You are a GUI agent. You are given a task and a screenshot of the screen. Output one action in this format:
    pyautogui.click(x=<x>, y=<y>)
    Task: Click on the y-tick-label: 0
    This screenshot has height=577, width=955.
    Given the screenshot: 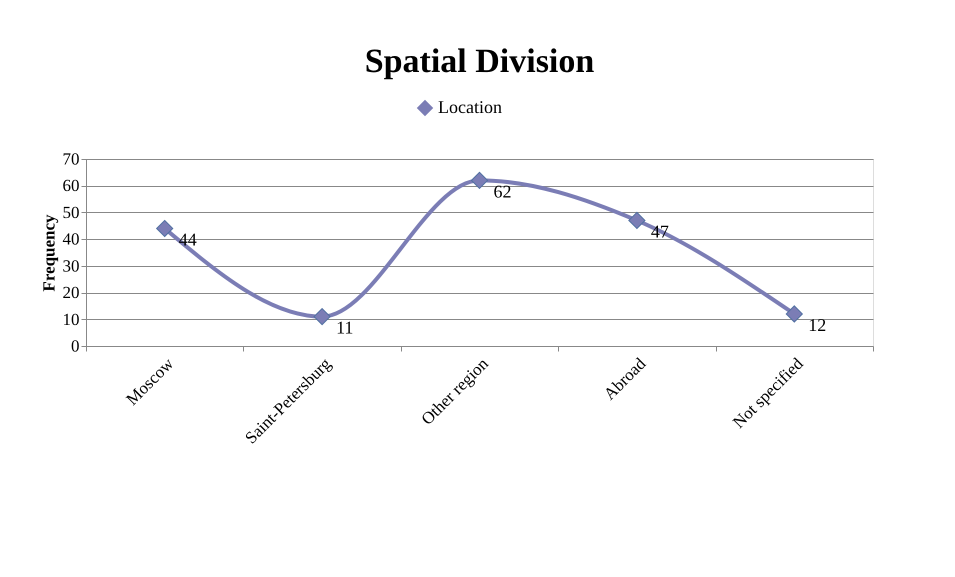 What is the action you would take?
    pyautogui.click(x=75, y=346)
    